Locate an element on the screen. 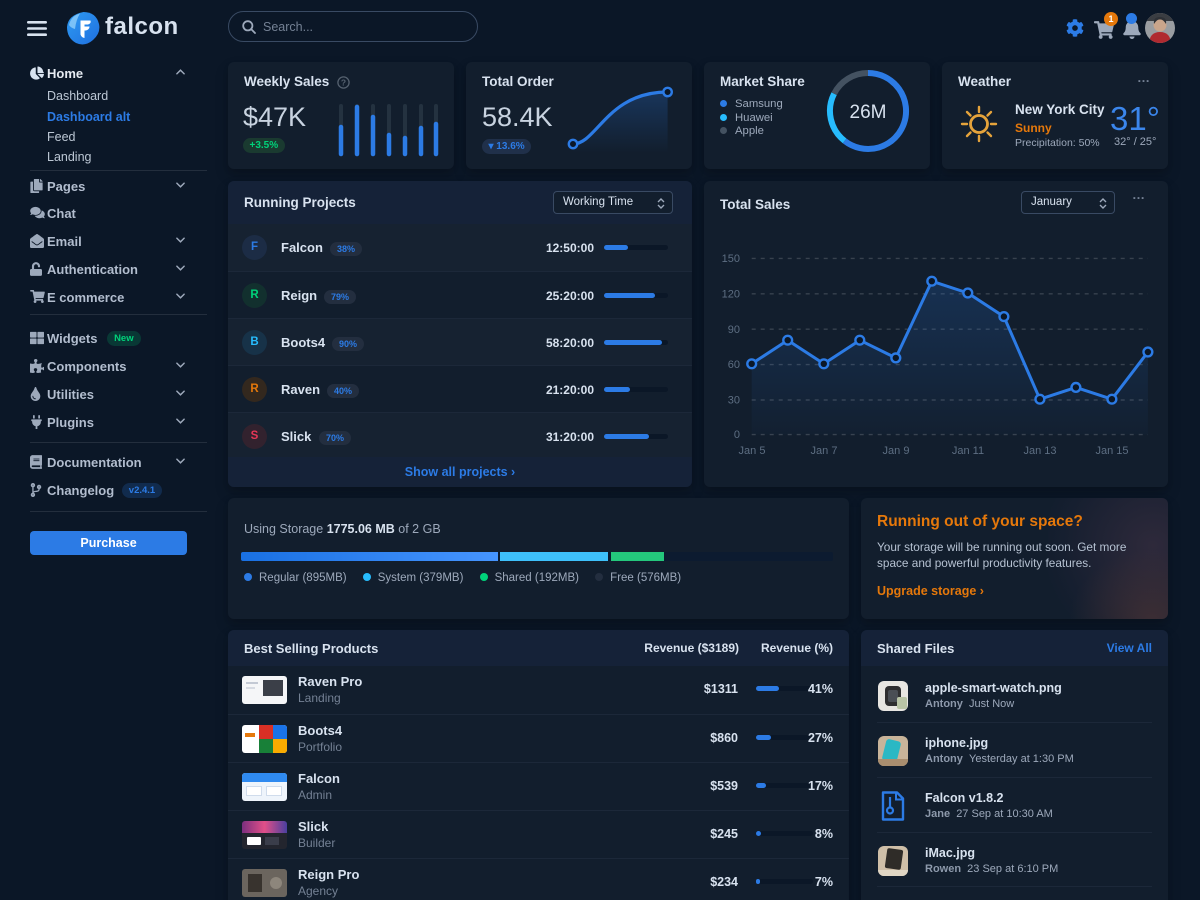 The image size is (1200, 900). svg-text: 0 is located at coordinates (737, 435).